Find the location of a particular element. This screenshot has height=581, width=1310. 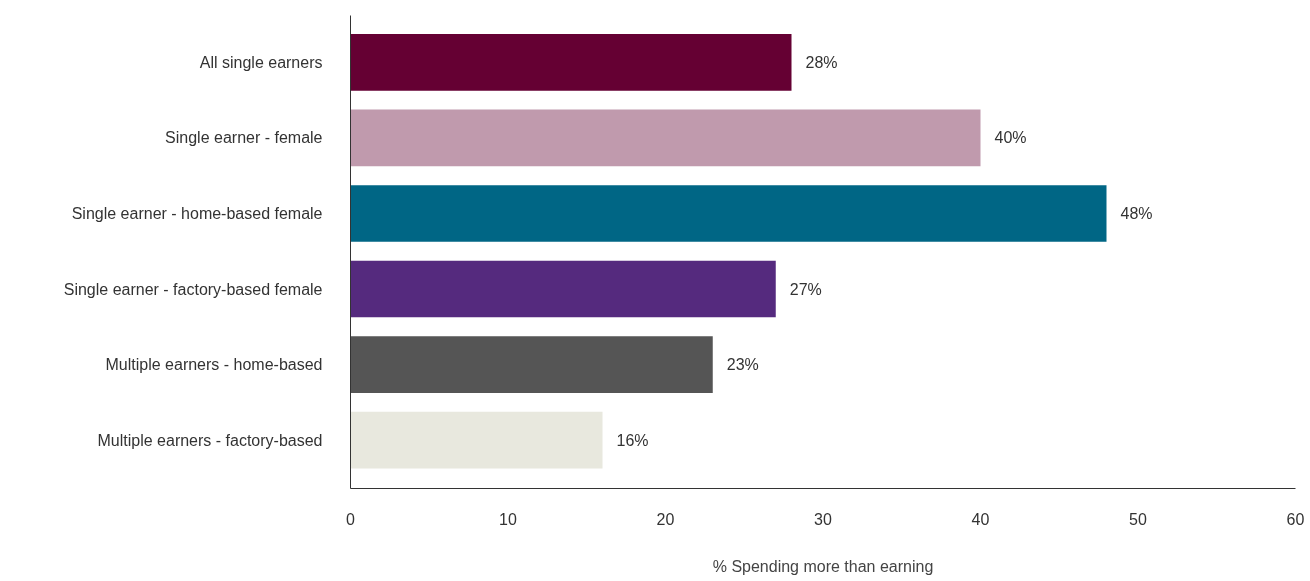

x-tick-label: 60 is located at coordinates (1295, 519).